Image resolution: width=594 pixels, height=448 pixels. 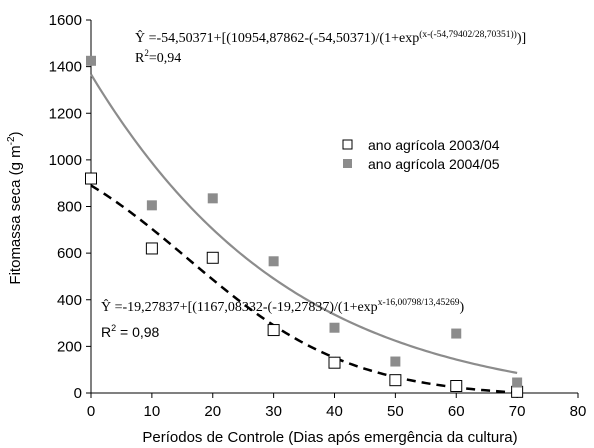 What do you see at coordinates (69, 346) in the screenshot?
I see `y-tick-label: 200` at bounding box center [69, 346].